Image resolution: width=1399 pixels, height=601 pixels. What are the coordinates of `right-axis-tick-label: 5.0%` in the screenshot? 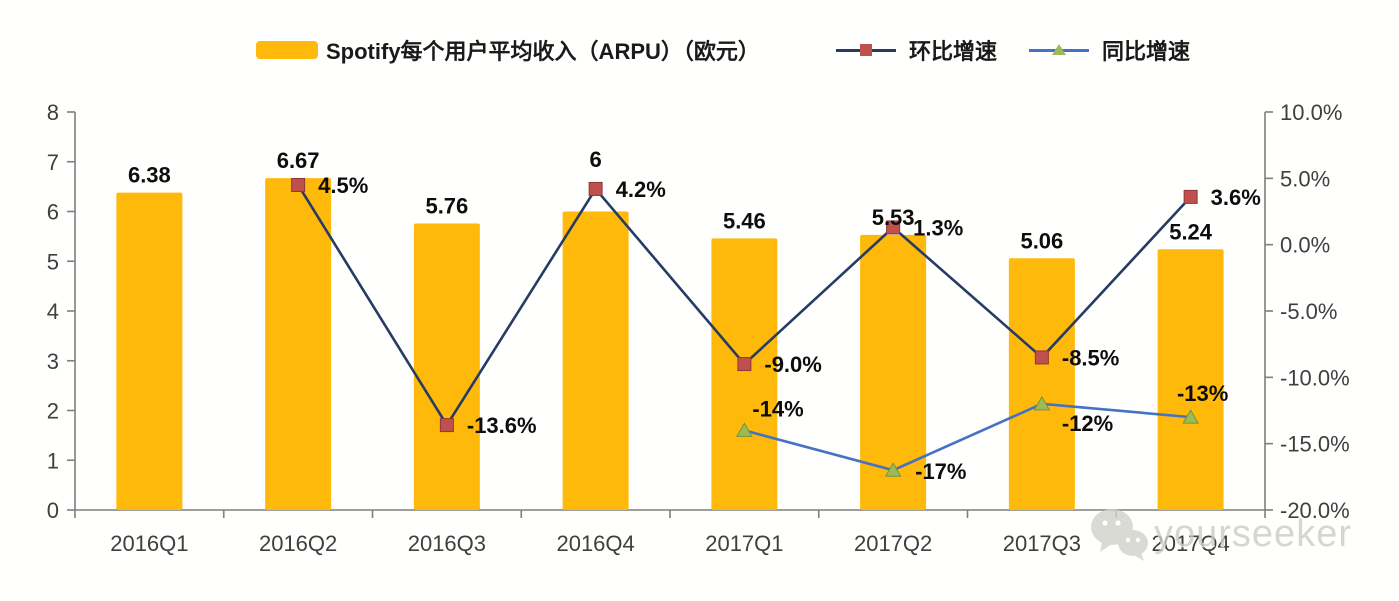 It's located at (1305, 178).